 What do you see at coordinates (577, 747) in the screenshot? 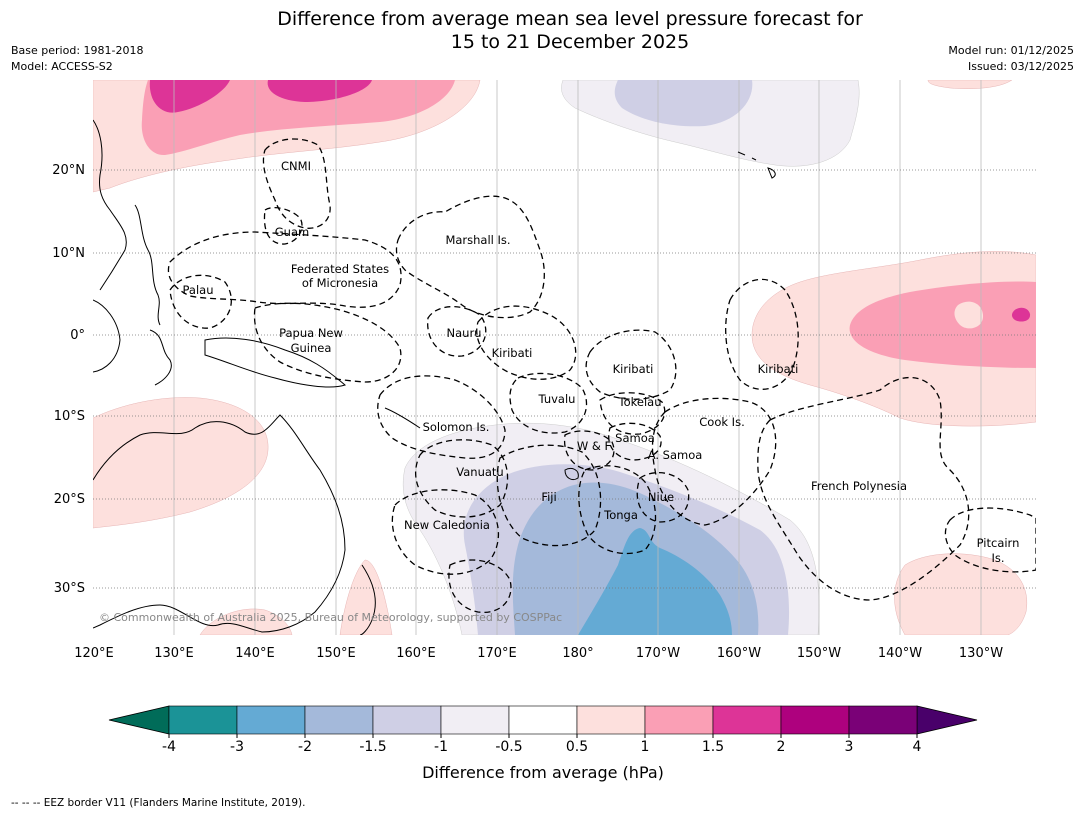
I see `colorbar-tick-label: 0.5` at bounding box center [577, 747].